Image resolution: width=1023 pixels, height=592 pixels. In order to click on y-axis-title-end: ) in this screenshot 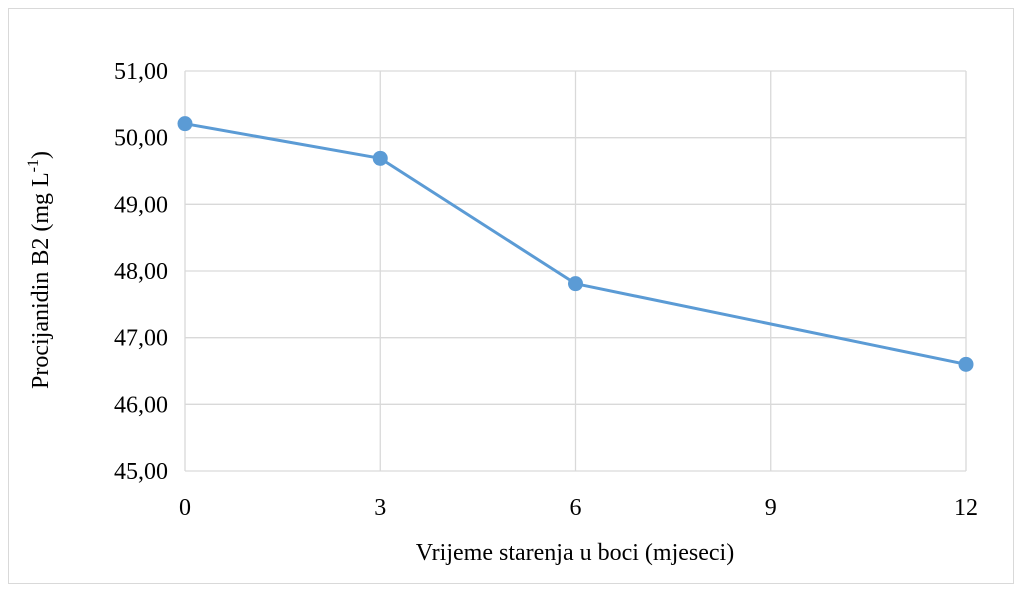, I will do `click(41, 155)`.